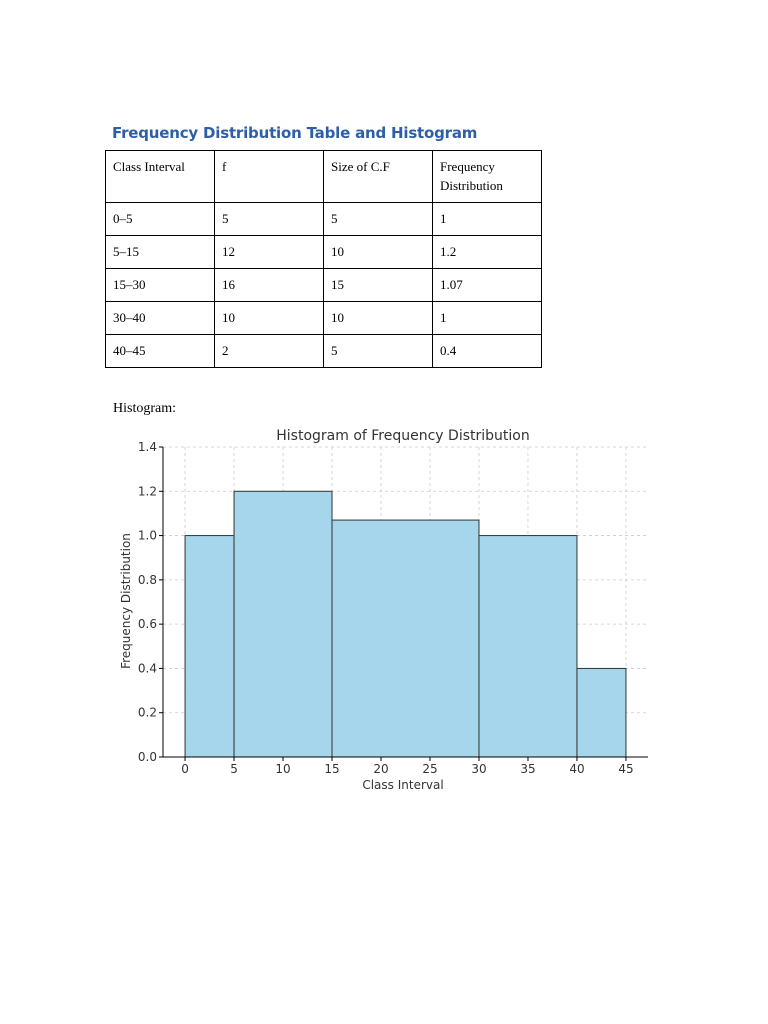 This screenshot has height=1024, width=768. Describe the element at coordinates (576, 769) in the screenshot. I see `x-tick-label: 40` at that location.